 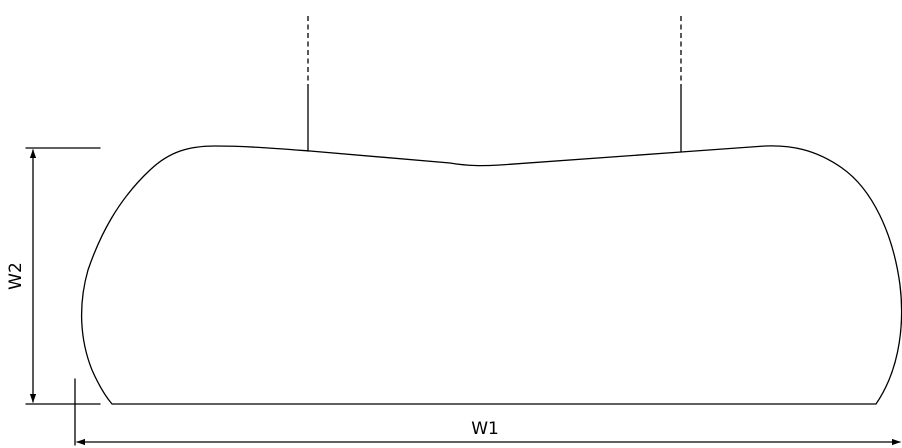 What do you see at coordinates (16, 276) in the screenshot?
I see `w2-label: W2` at bounding box center [16, 276].